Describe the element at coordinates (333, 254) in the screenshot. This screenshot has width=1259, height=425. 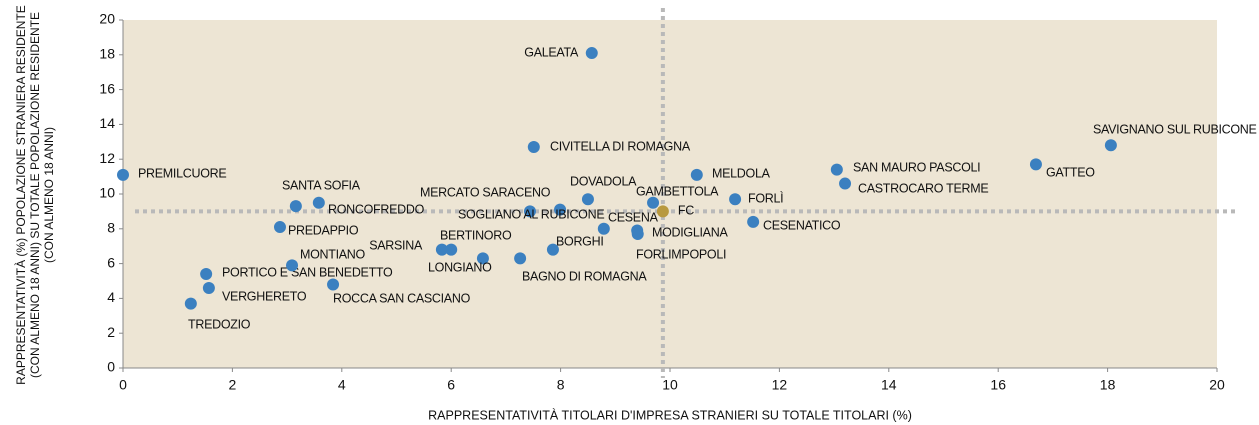
I see `point-label: MONTIANO` at that location.